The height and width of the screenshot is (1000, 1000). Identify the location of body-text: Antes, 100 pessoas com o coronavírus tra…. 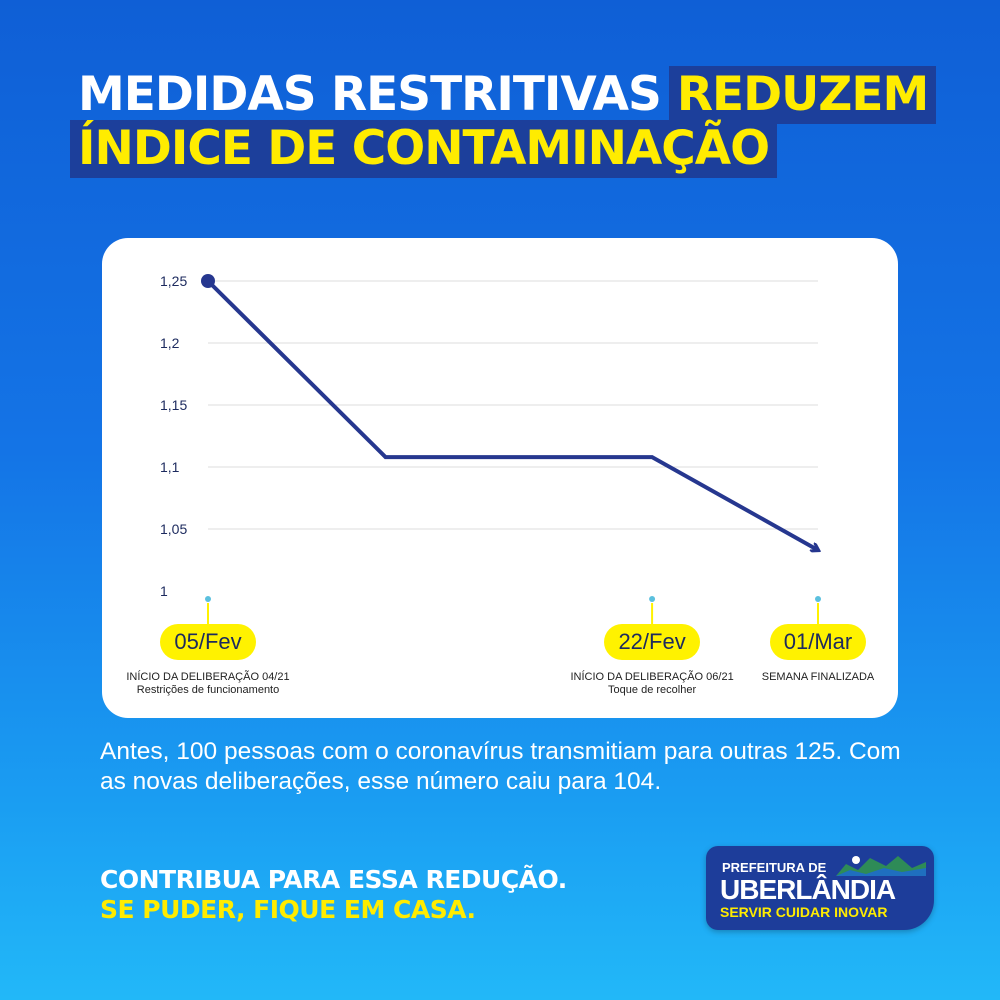
(500, 766).